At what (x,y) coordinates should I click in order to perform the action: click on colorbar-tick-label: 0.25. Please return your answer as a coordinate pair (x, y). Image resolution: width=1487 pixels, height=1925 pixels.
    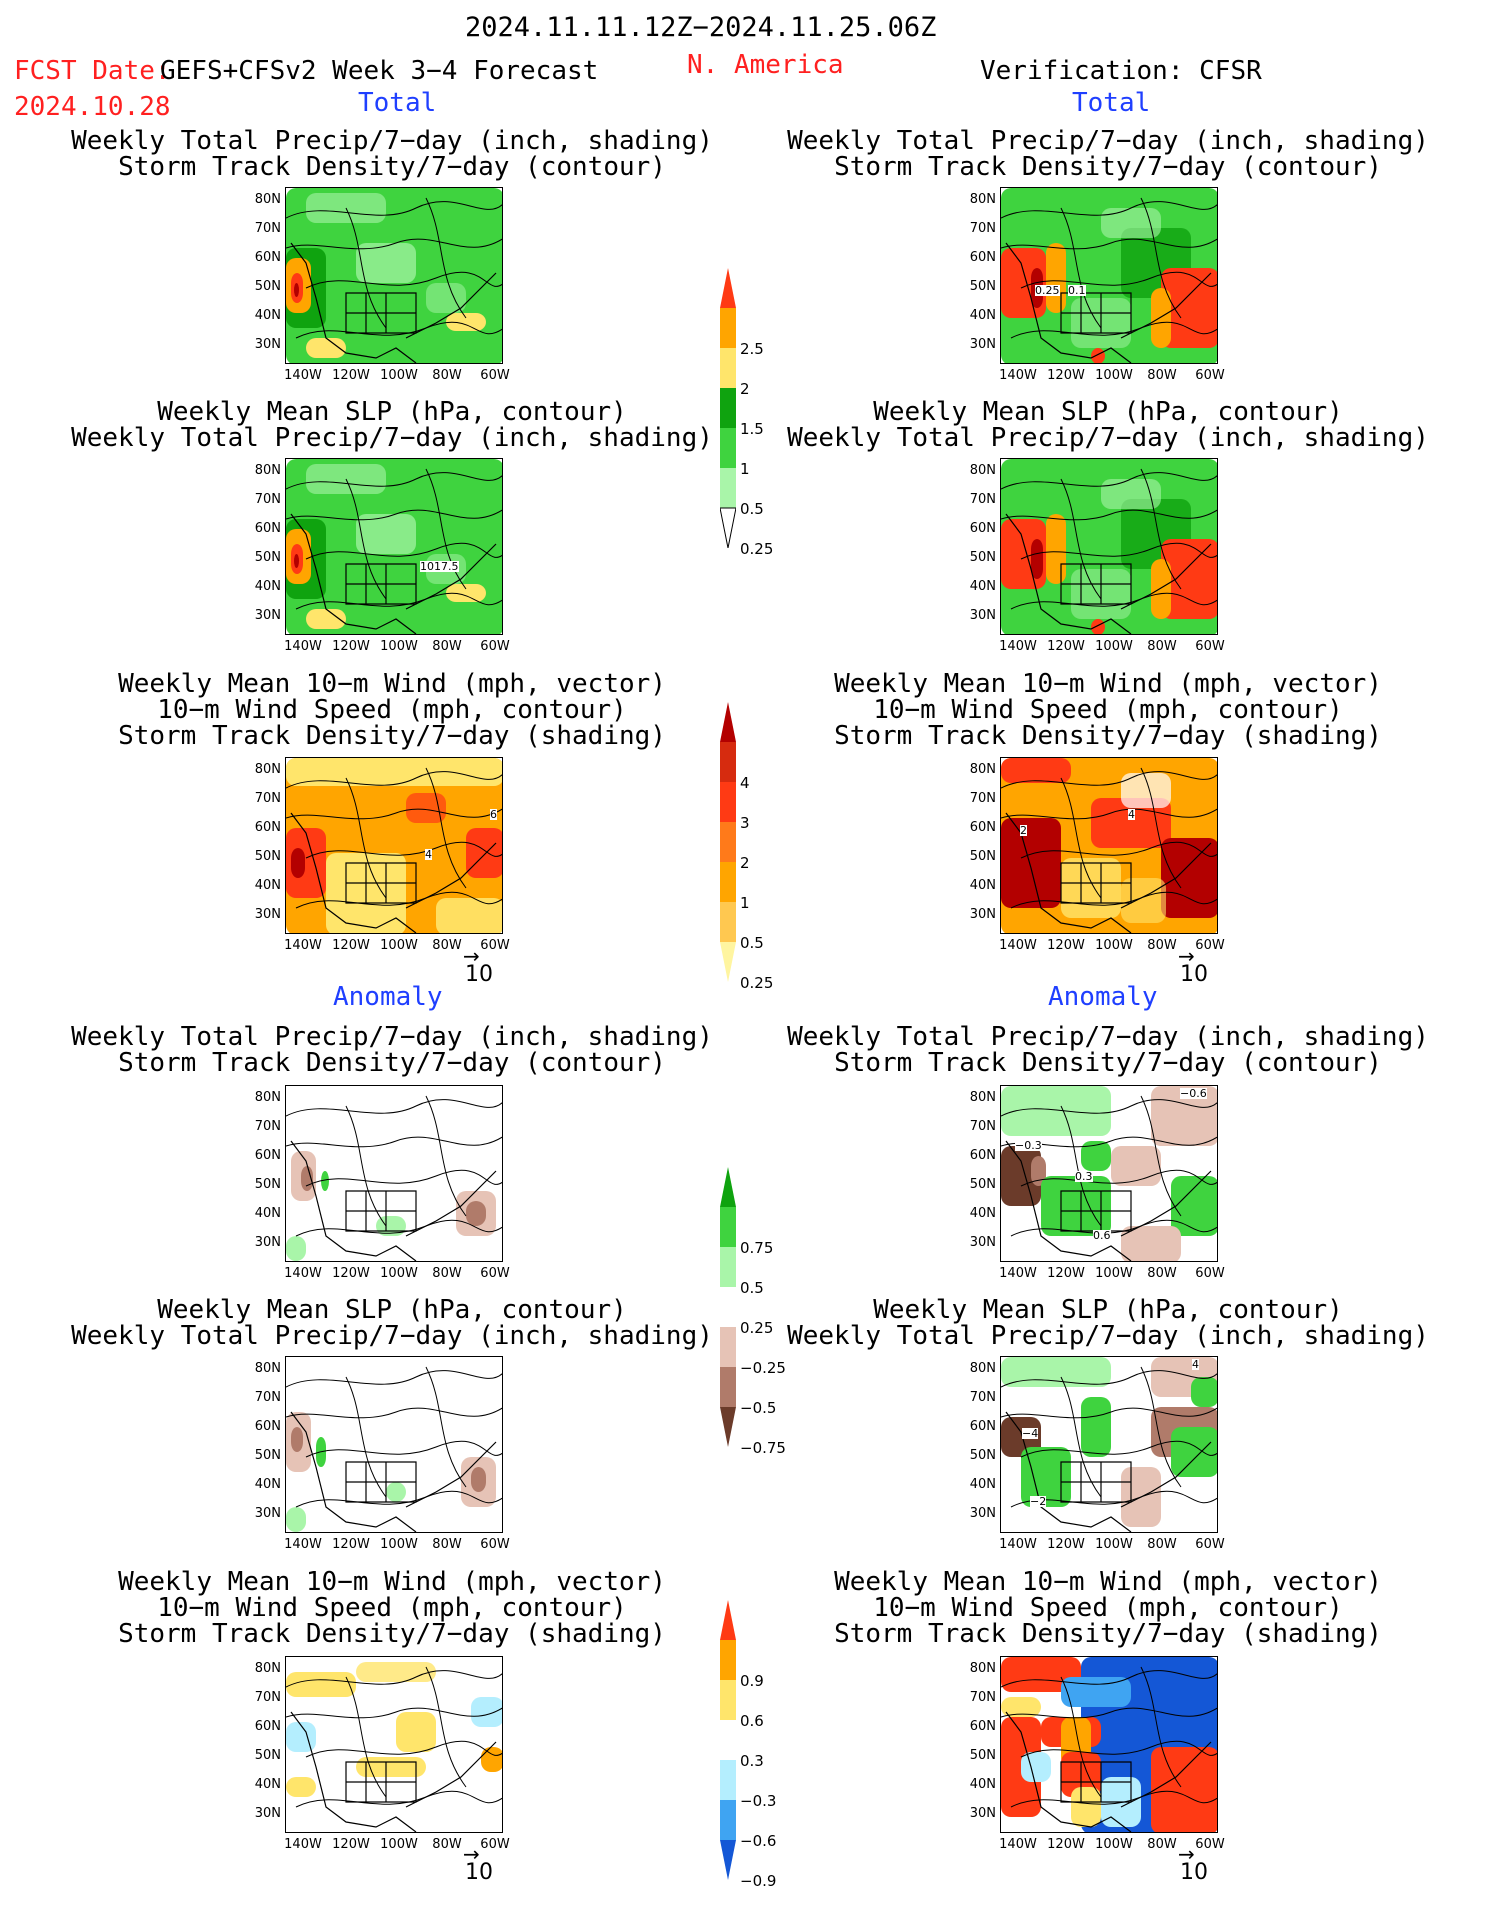
    Looking at the image, I should click on (757, 983).